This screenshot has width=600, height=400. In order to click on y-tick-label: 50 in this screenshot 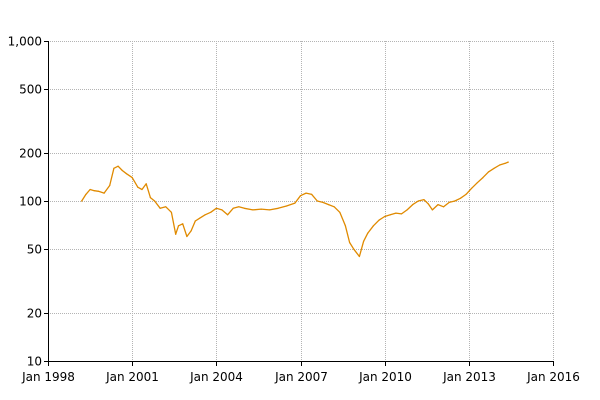, I will do `click(34, 250)`.